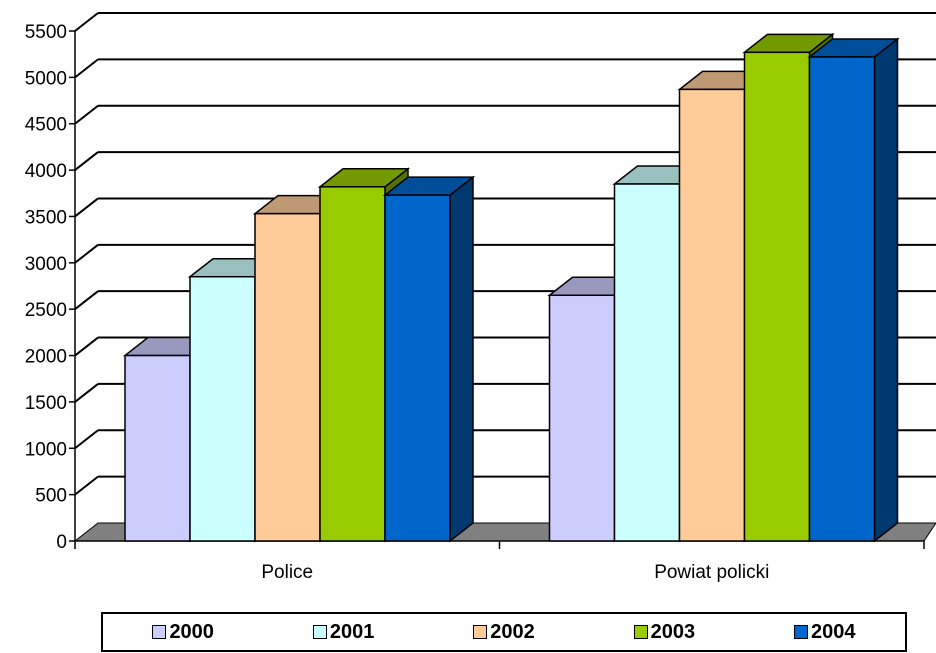 Image resolution: width=936 pixels, height=653 pixels. I want to click on legend-item: 2001, so click(343, 632).